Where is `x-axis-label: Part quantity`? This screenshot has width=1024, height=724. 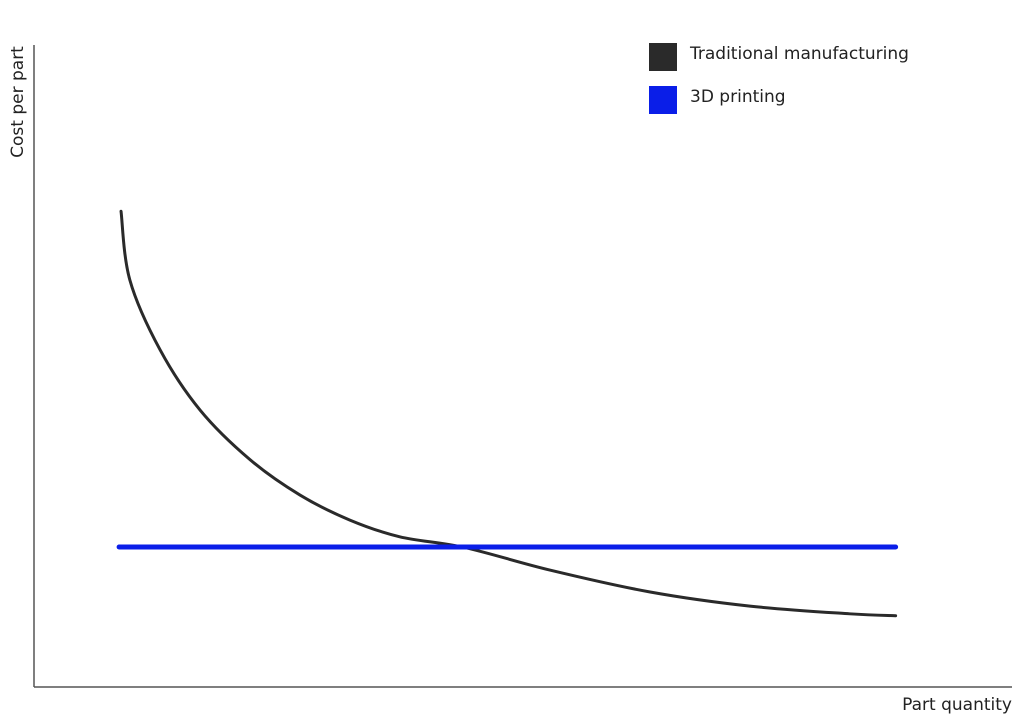 x-axis-label: Part quantity is located at coordinates (957, 705).